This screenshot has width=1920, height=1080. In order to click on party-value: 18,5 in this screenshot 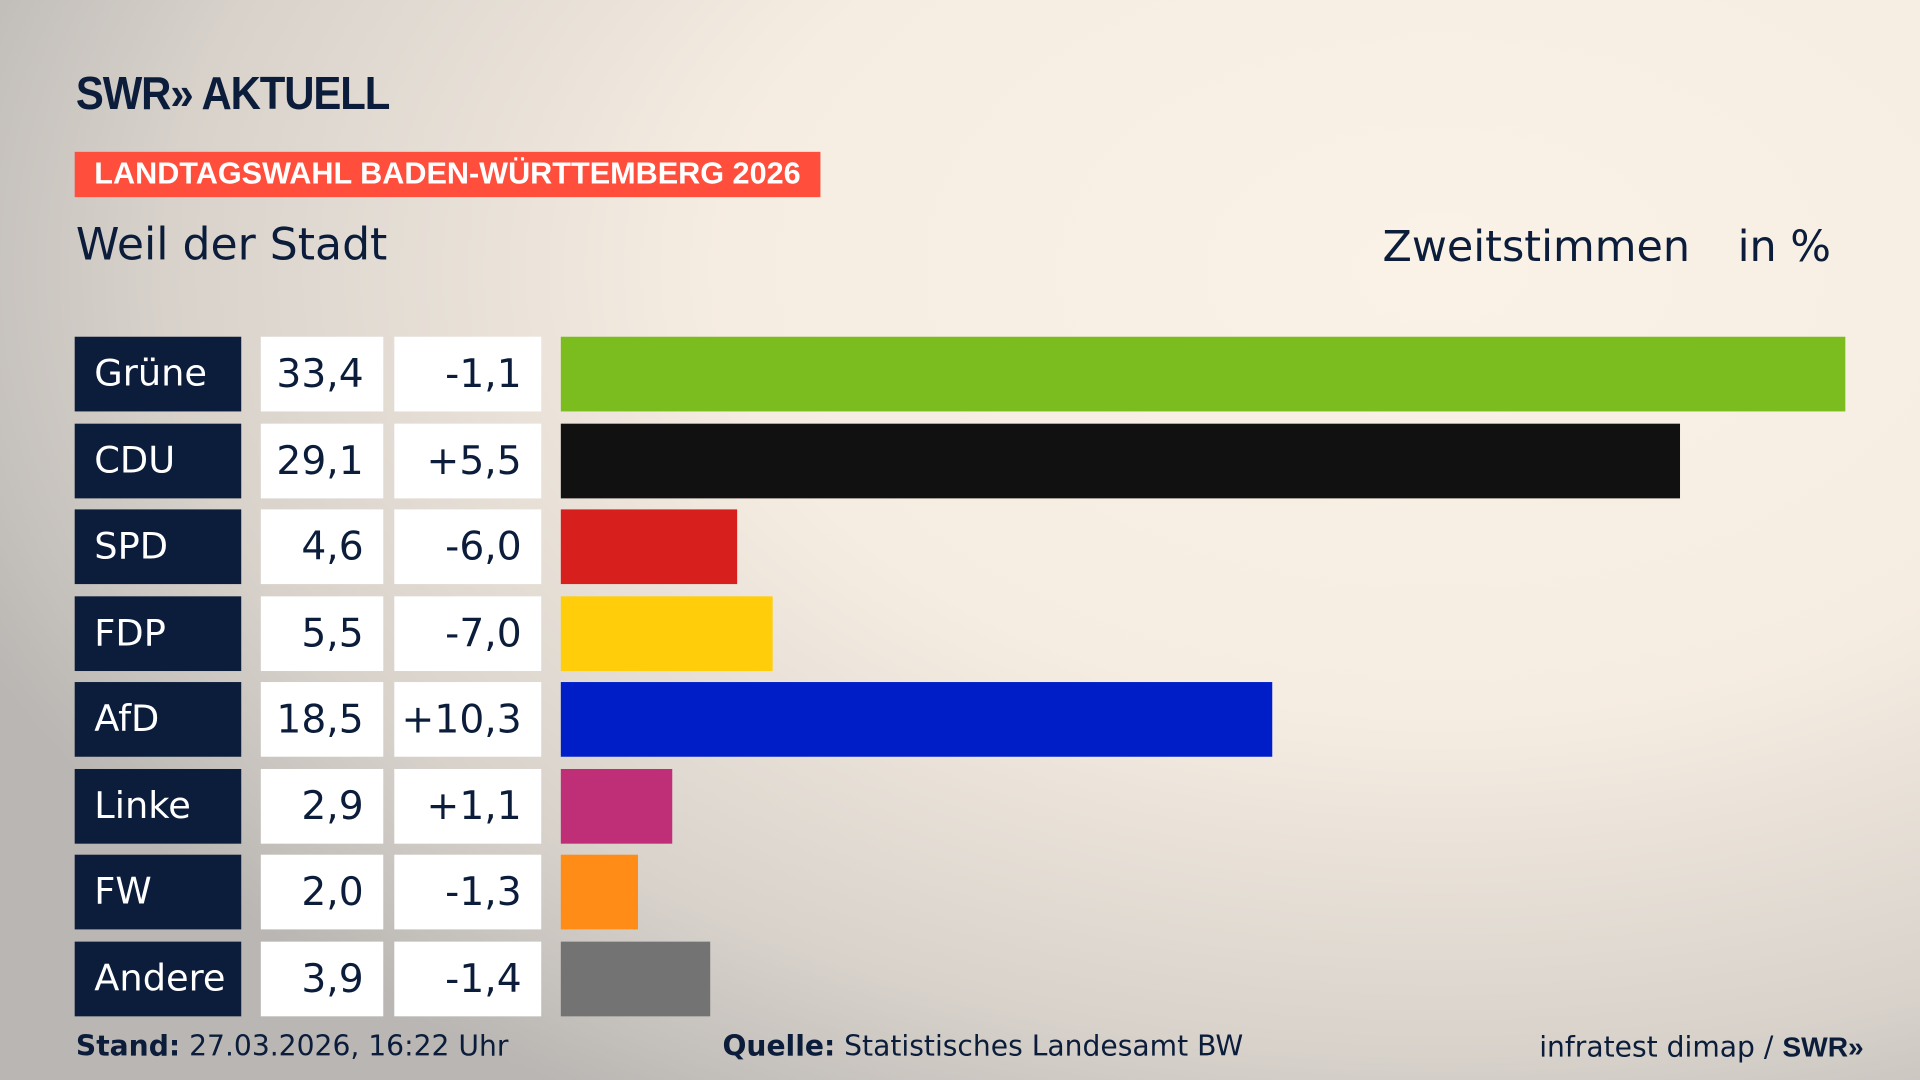, I will do `click(322, 719)`.